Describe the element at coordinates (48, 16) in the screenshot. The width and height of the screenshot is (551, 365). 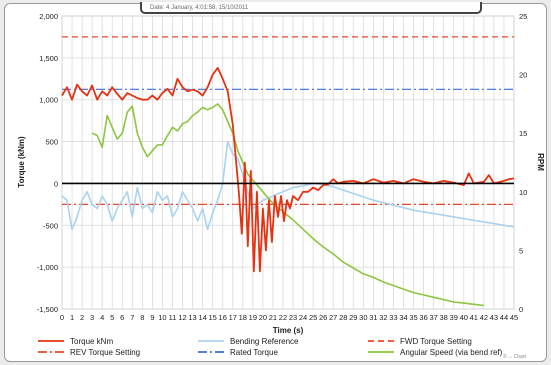
I see `y-tick-label: 2,000` at that location.